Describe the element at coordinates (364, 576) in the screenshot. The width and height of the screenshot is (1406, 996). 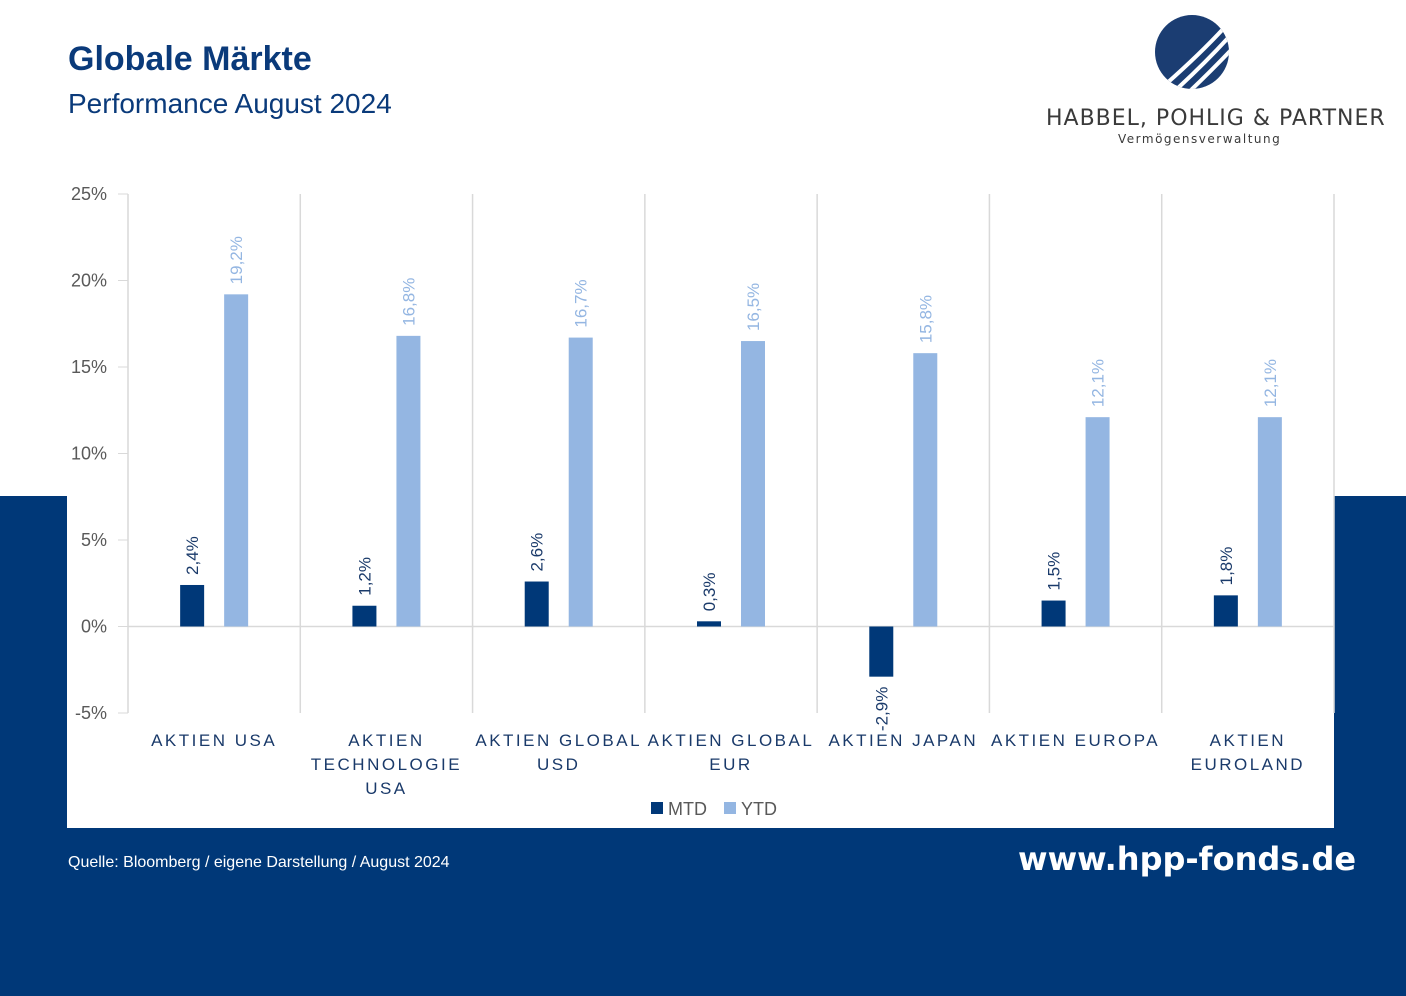
I see `mtd-data-label: 1,2%` at that location.